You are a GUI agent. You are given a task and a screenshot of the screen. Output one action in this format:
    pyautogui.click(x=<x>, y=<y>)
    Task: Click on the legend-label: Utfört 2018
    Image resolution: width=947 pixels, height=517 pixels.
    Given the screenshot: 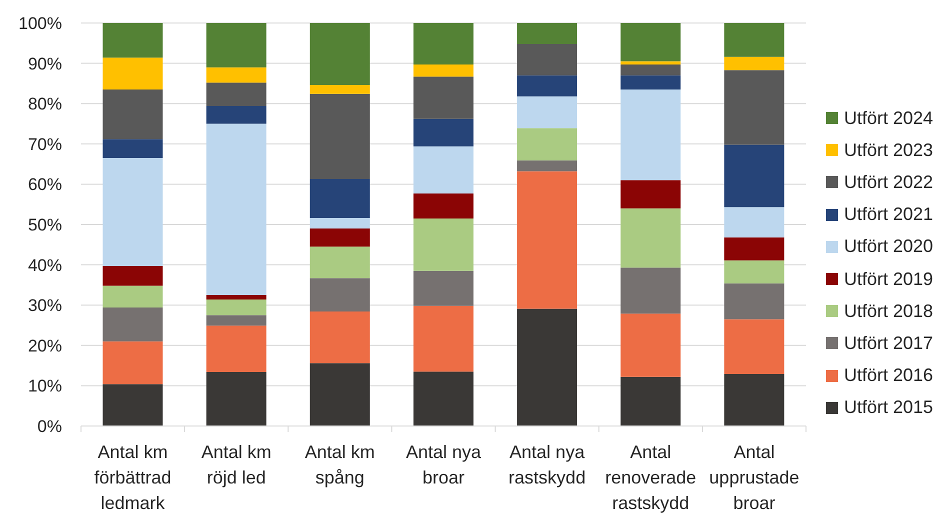 What is the action you would take?
    pyautogui.click(x=889, y=311)
    